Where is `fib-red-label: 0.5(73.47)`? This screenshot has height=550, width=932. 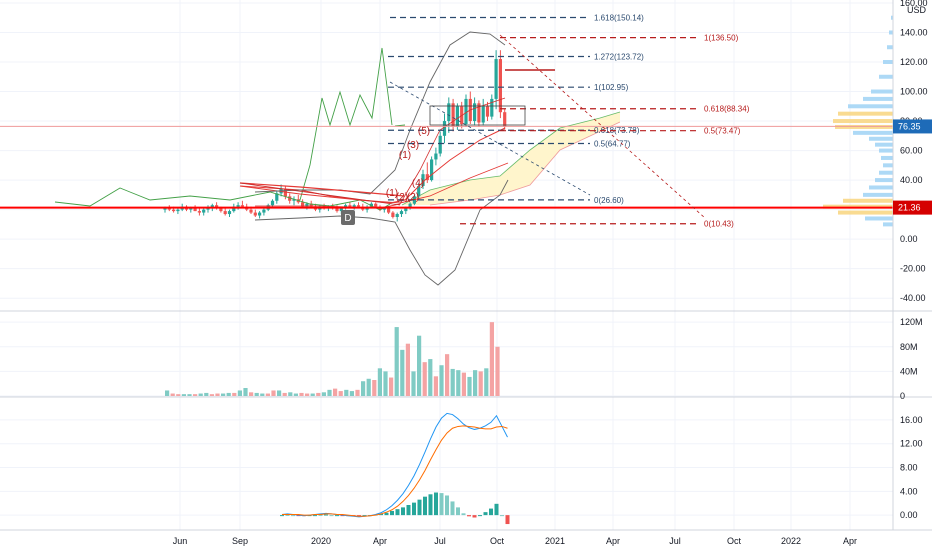 fib-red-label: 0.5(73.47) is located at coordinates (722, 131).